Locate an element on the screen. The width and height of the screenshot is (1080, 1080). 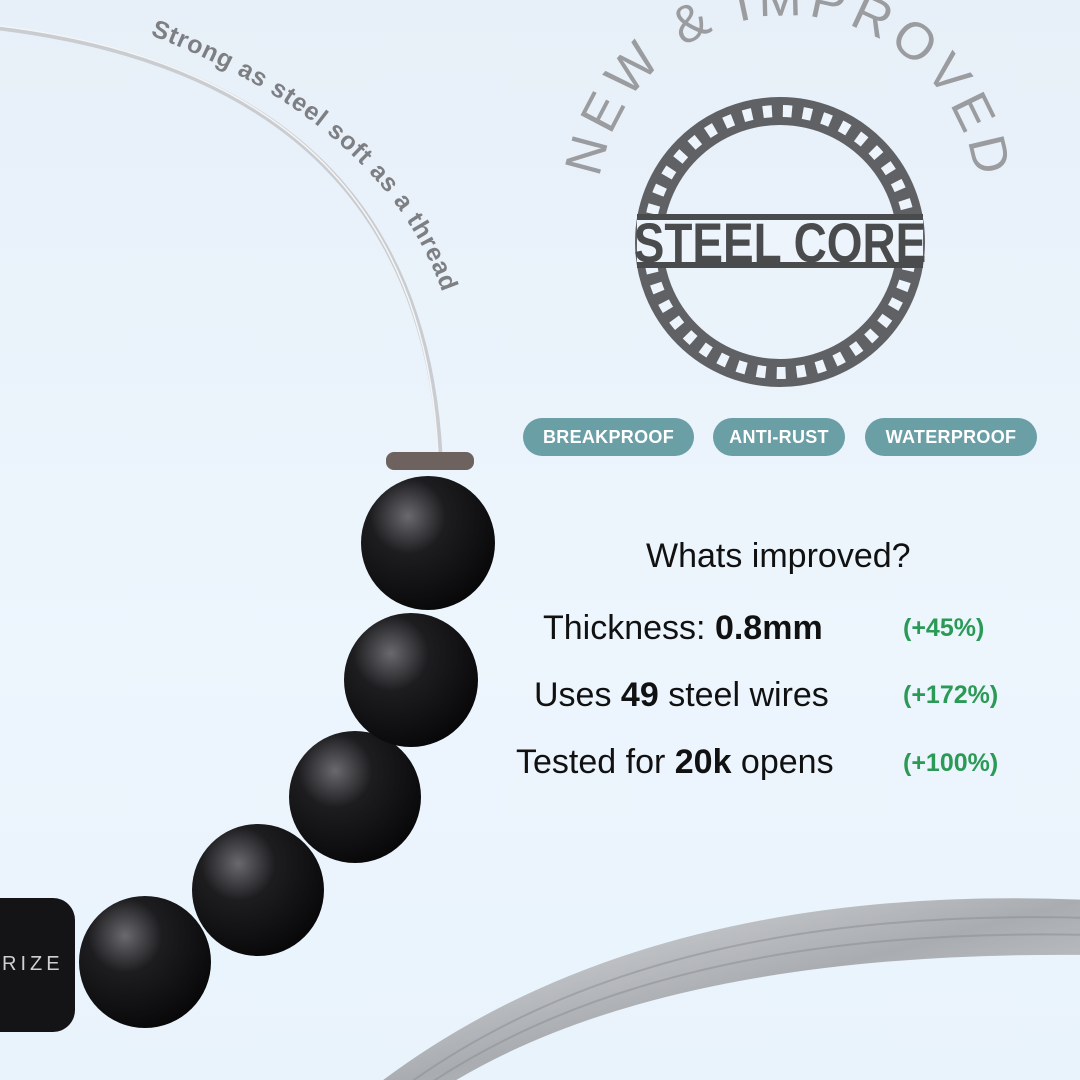
brand-cap is located at coordinates (37, 965).